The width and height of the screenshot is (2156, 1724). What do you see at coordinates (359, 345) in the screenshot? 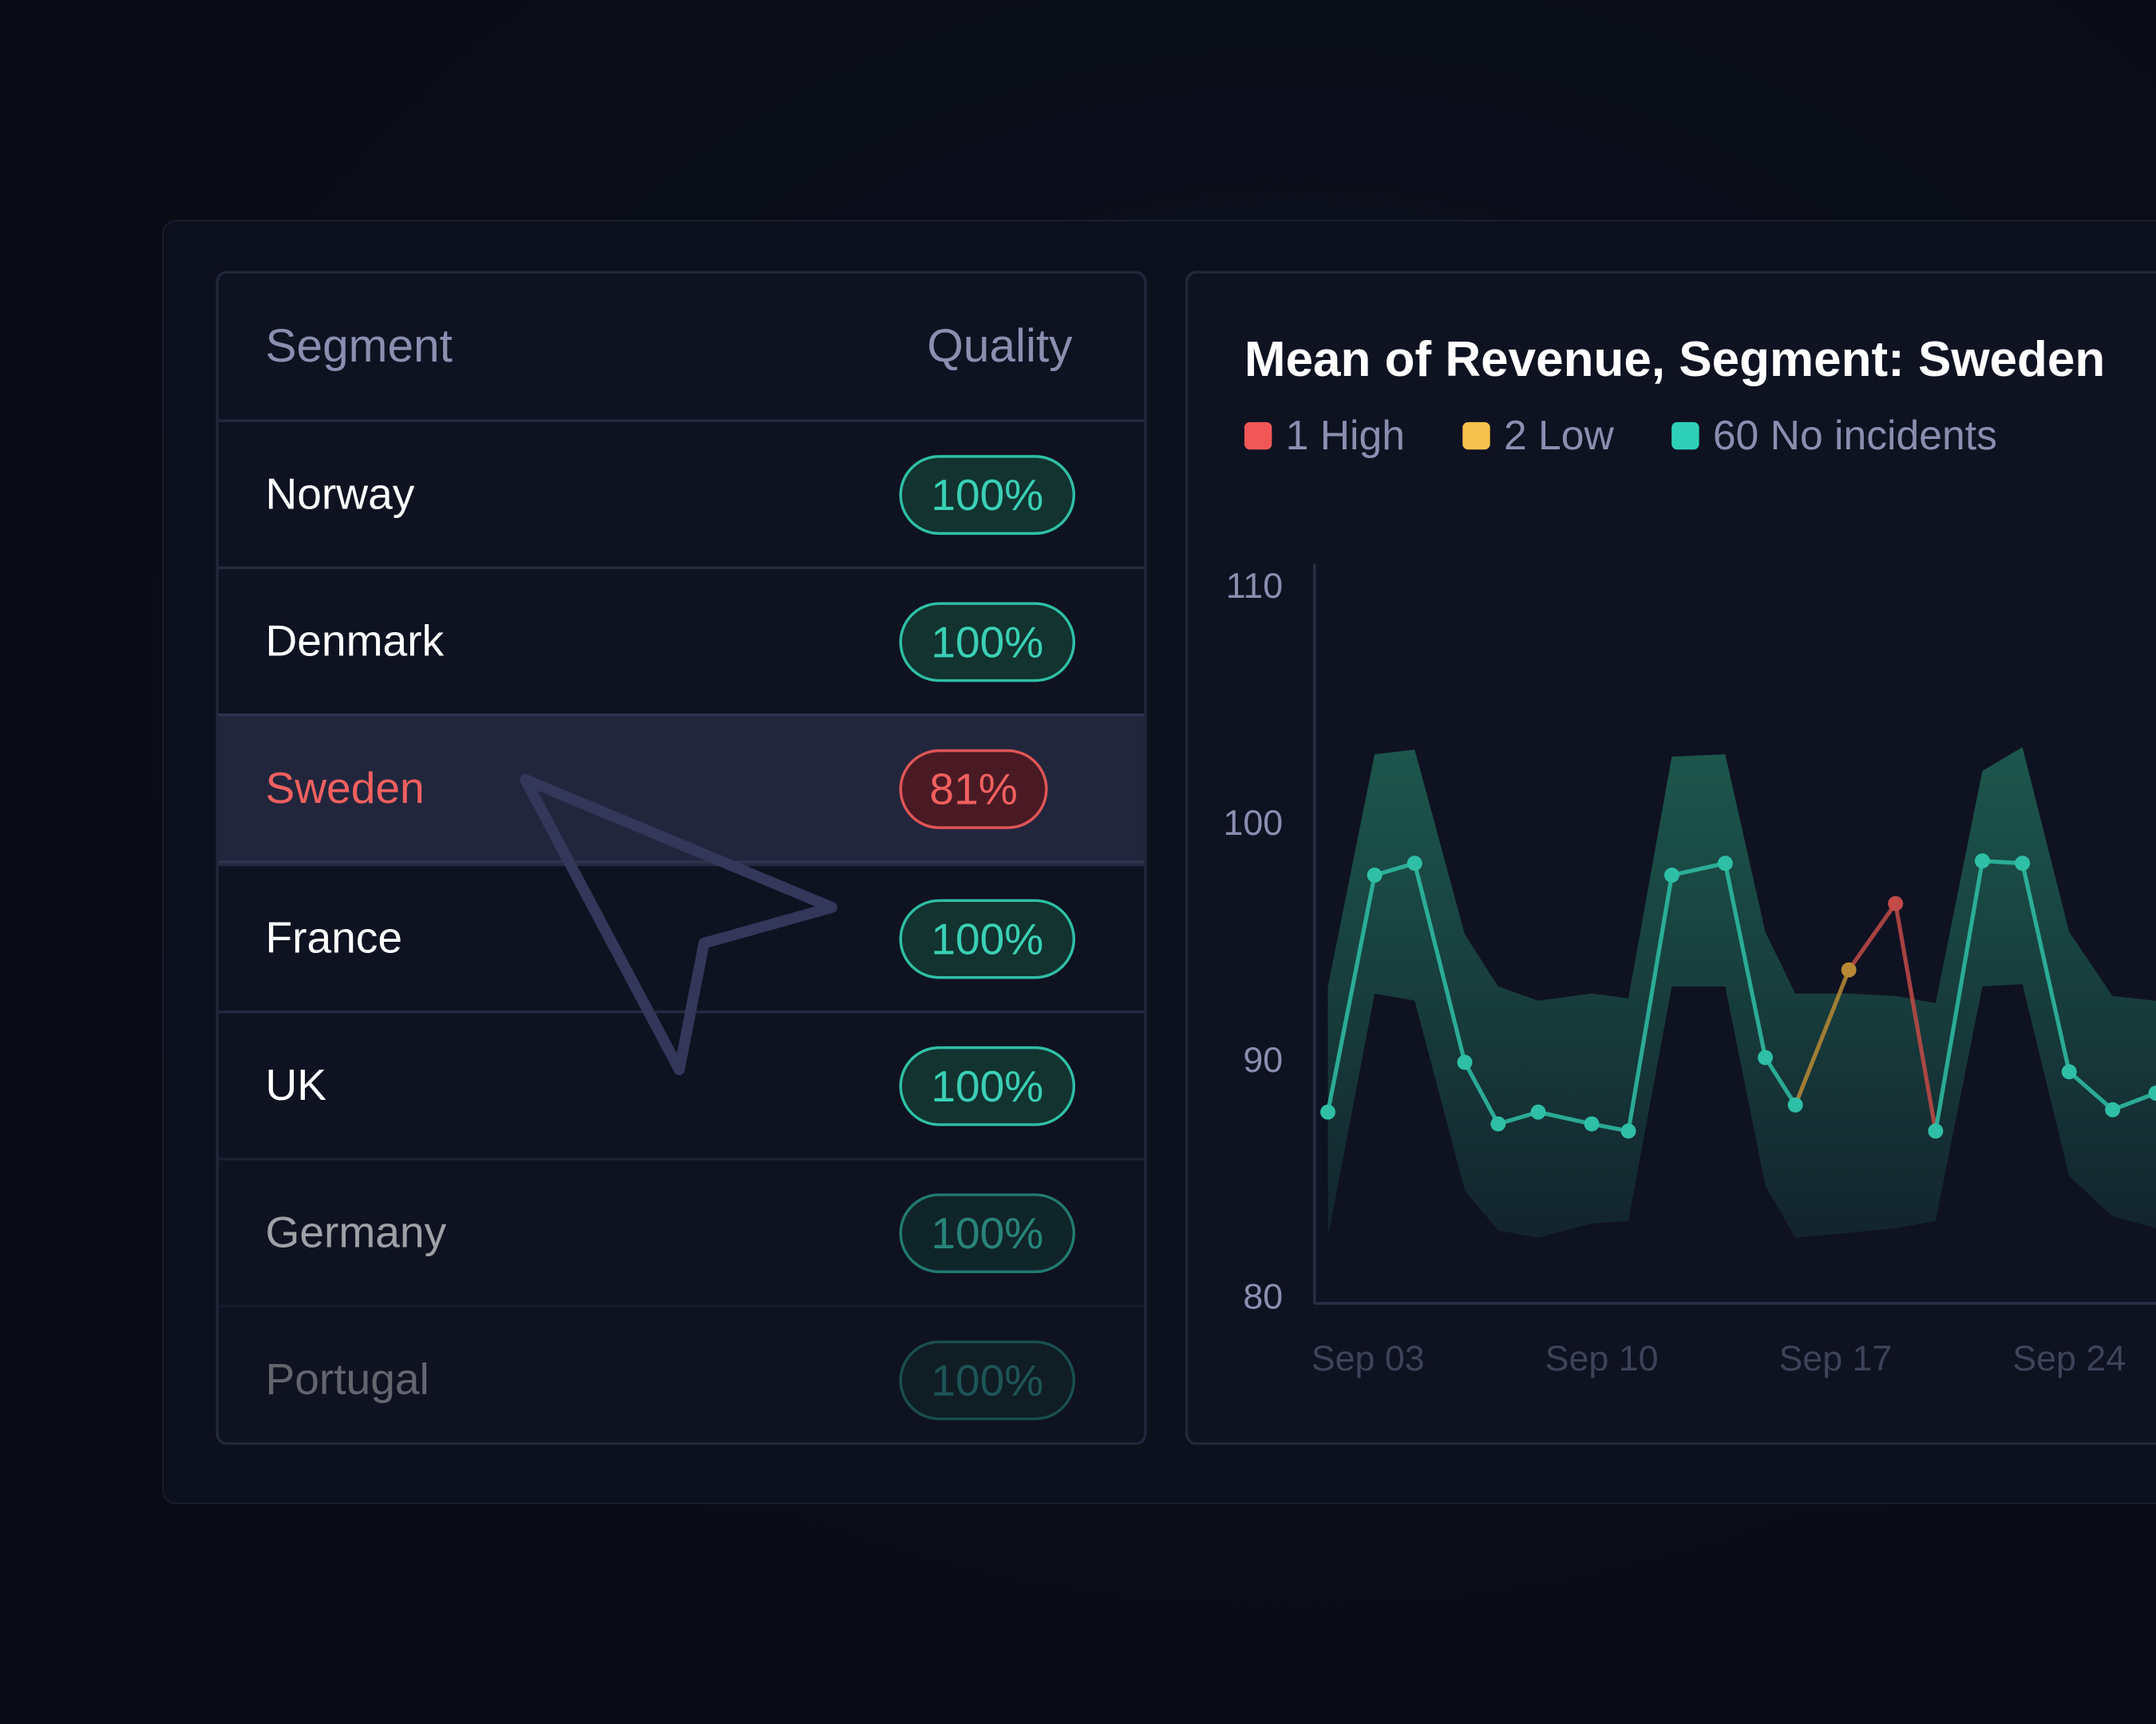
I see `header-segment: Segment` at bounding box center [359, 345].